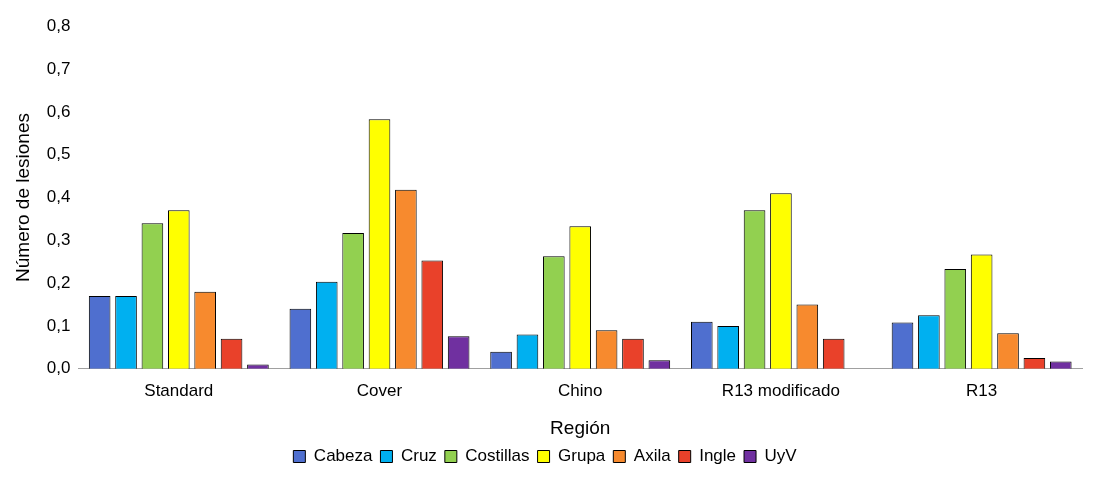 The height and width of the screenshot is (483, 1100). What do you see at coordinates (58, 325) in the screenshot?
I see `y-tick-label: 0,1` at bounding box center [58, 325].